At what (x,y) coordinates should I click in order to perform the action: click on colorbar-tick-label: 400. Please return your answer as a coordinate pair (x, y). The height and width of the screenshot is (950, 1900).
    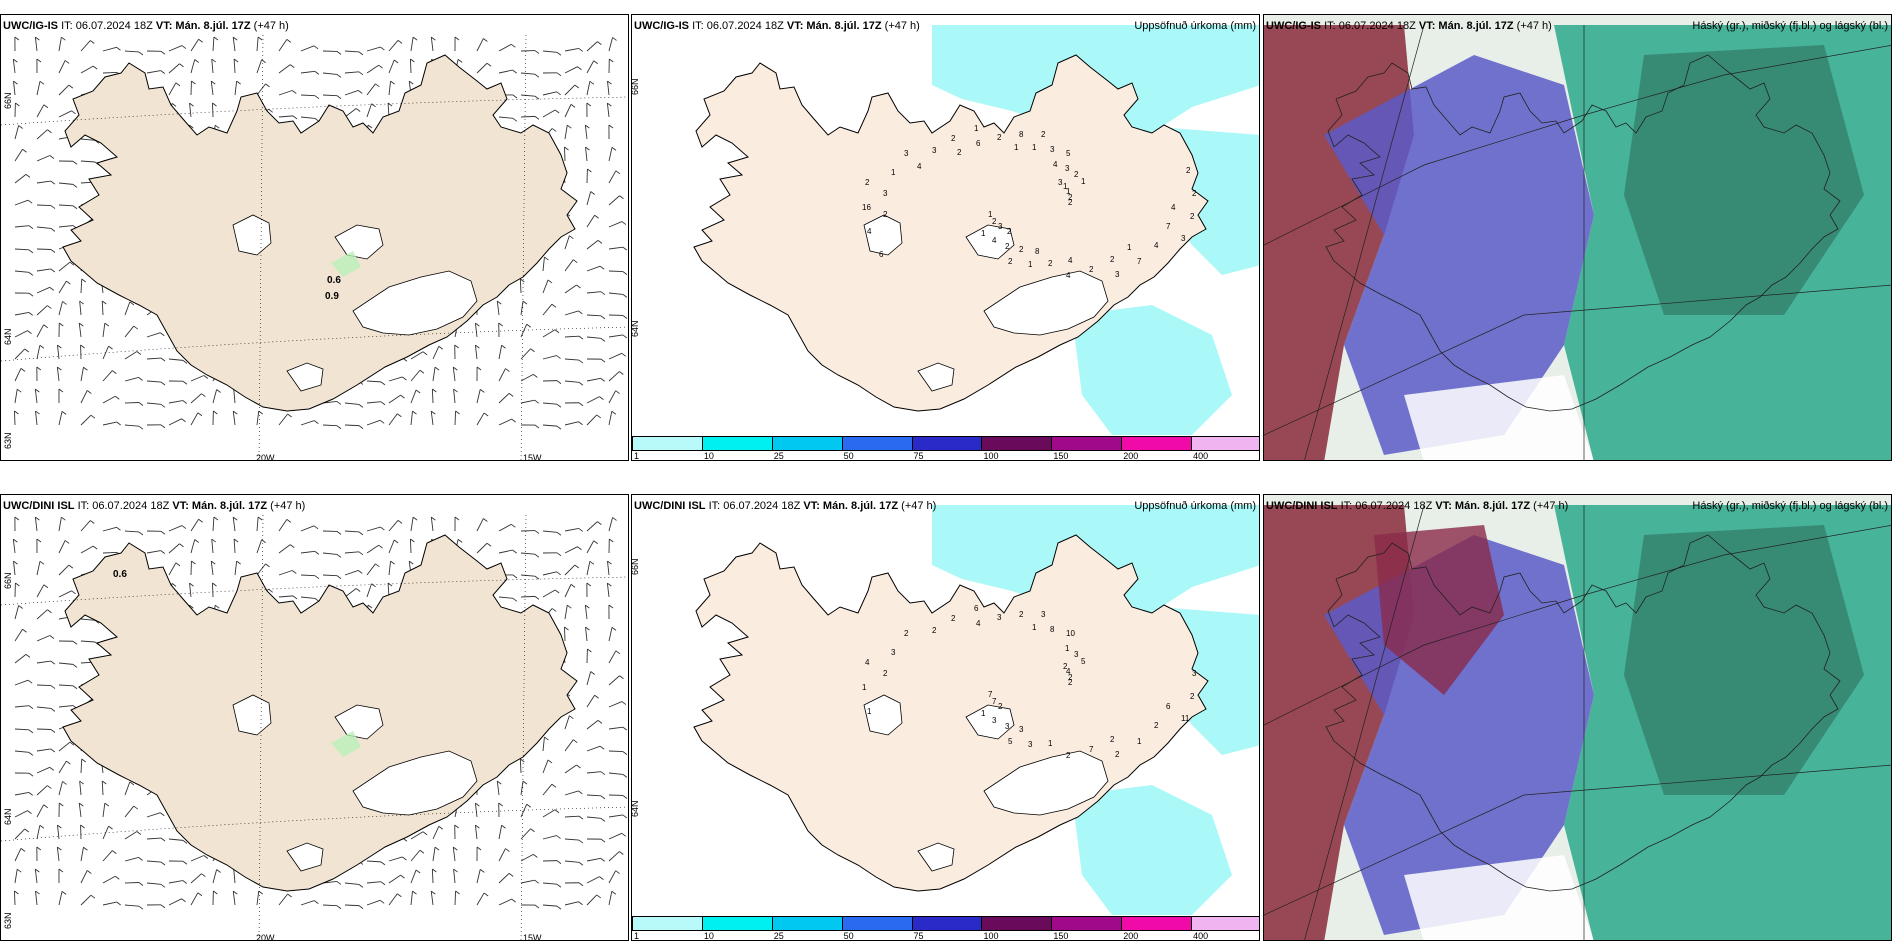
    Looking at the image, I should click on (1201, 936).